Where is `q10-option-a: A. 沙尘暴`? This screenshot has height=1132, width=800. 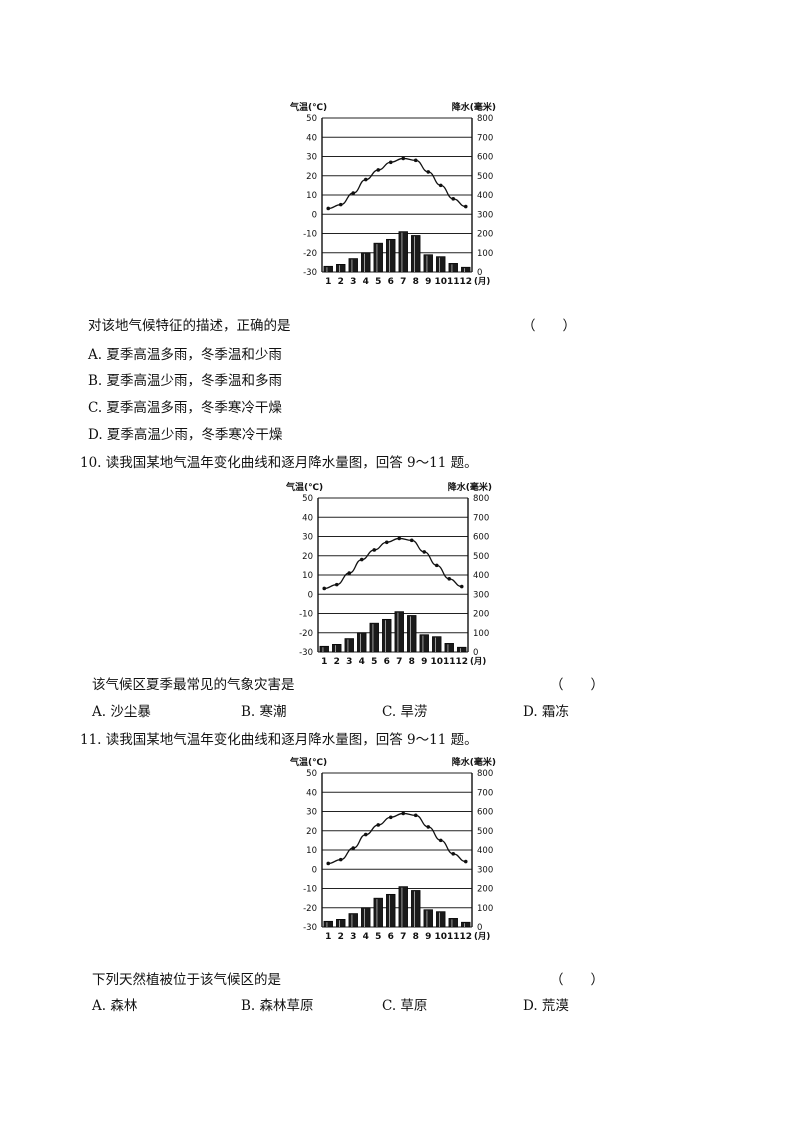
q10-option-a: A. 沙尘暴 is located at coordinates (121, 712).